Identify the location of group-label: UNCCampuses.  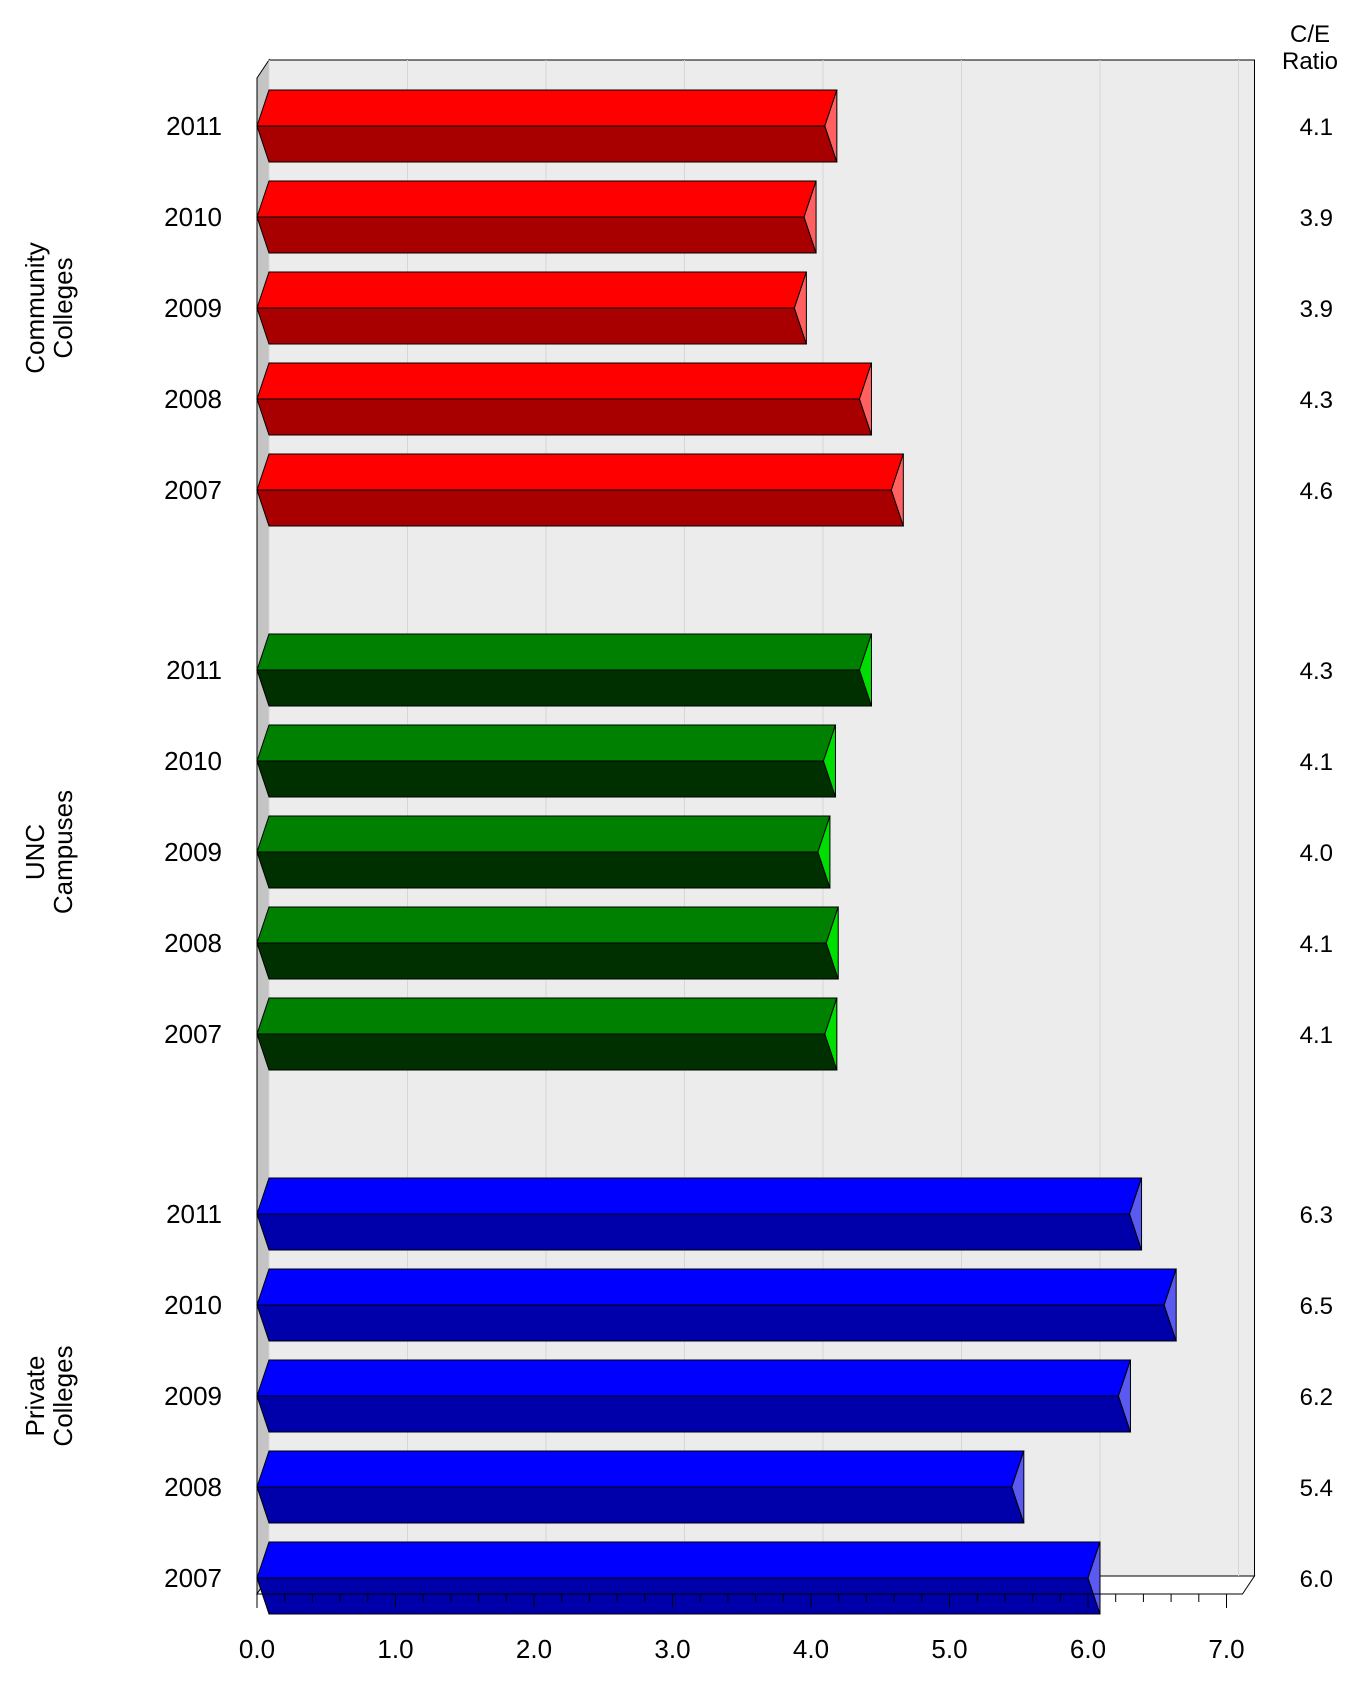
(49, 852).